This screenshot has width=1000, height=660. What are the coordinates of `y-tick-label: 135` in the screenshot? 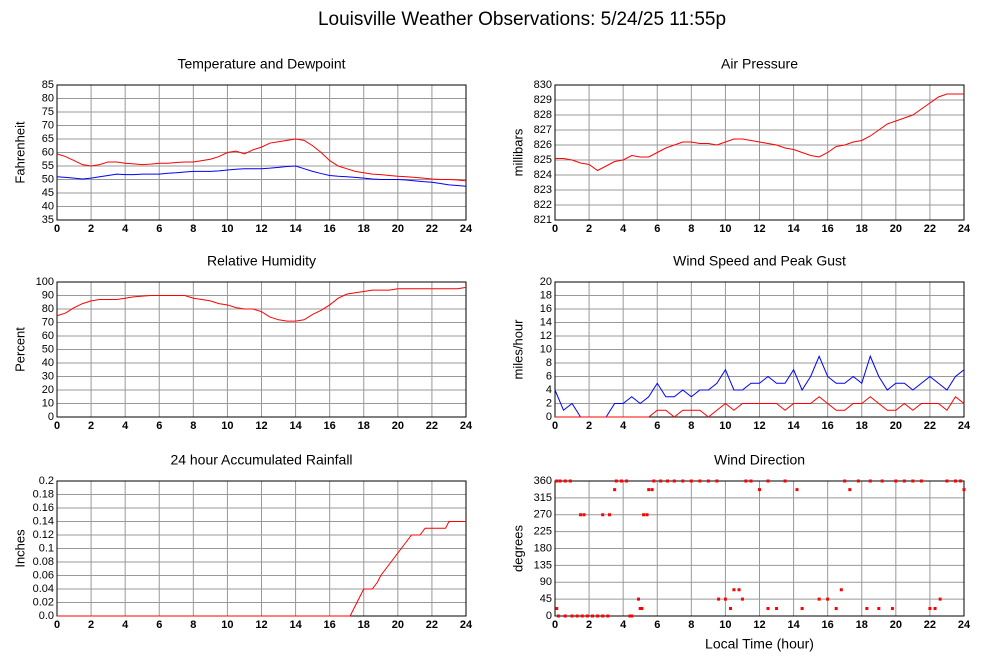 It's located at (543, 565).